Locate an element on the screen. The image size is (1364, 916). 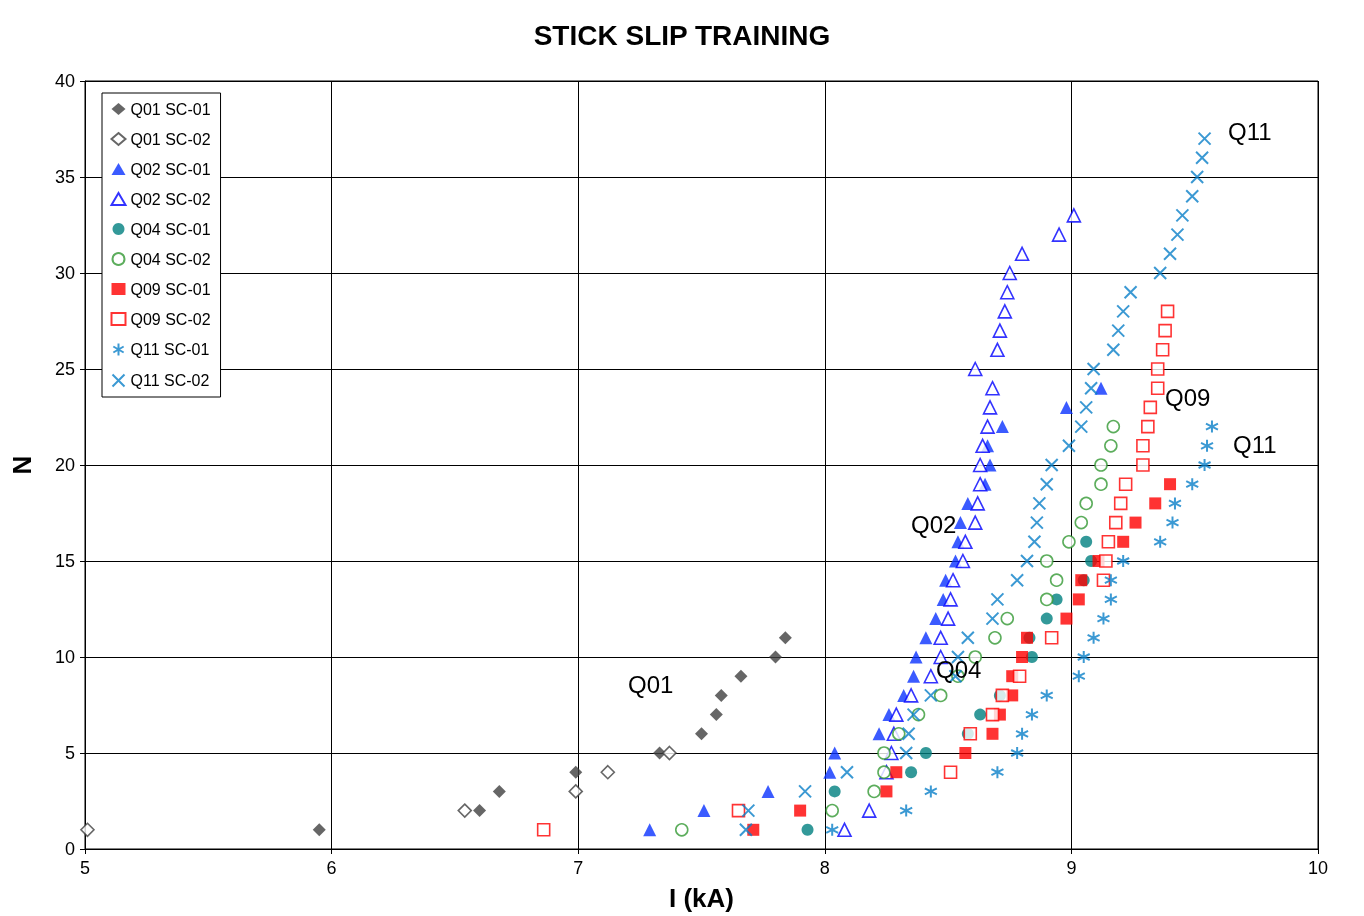
annotation: Q09 is located at coordinates (1188, 397).